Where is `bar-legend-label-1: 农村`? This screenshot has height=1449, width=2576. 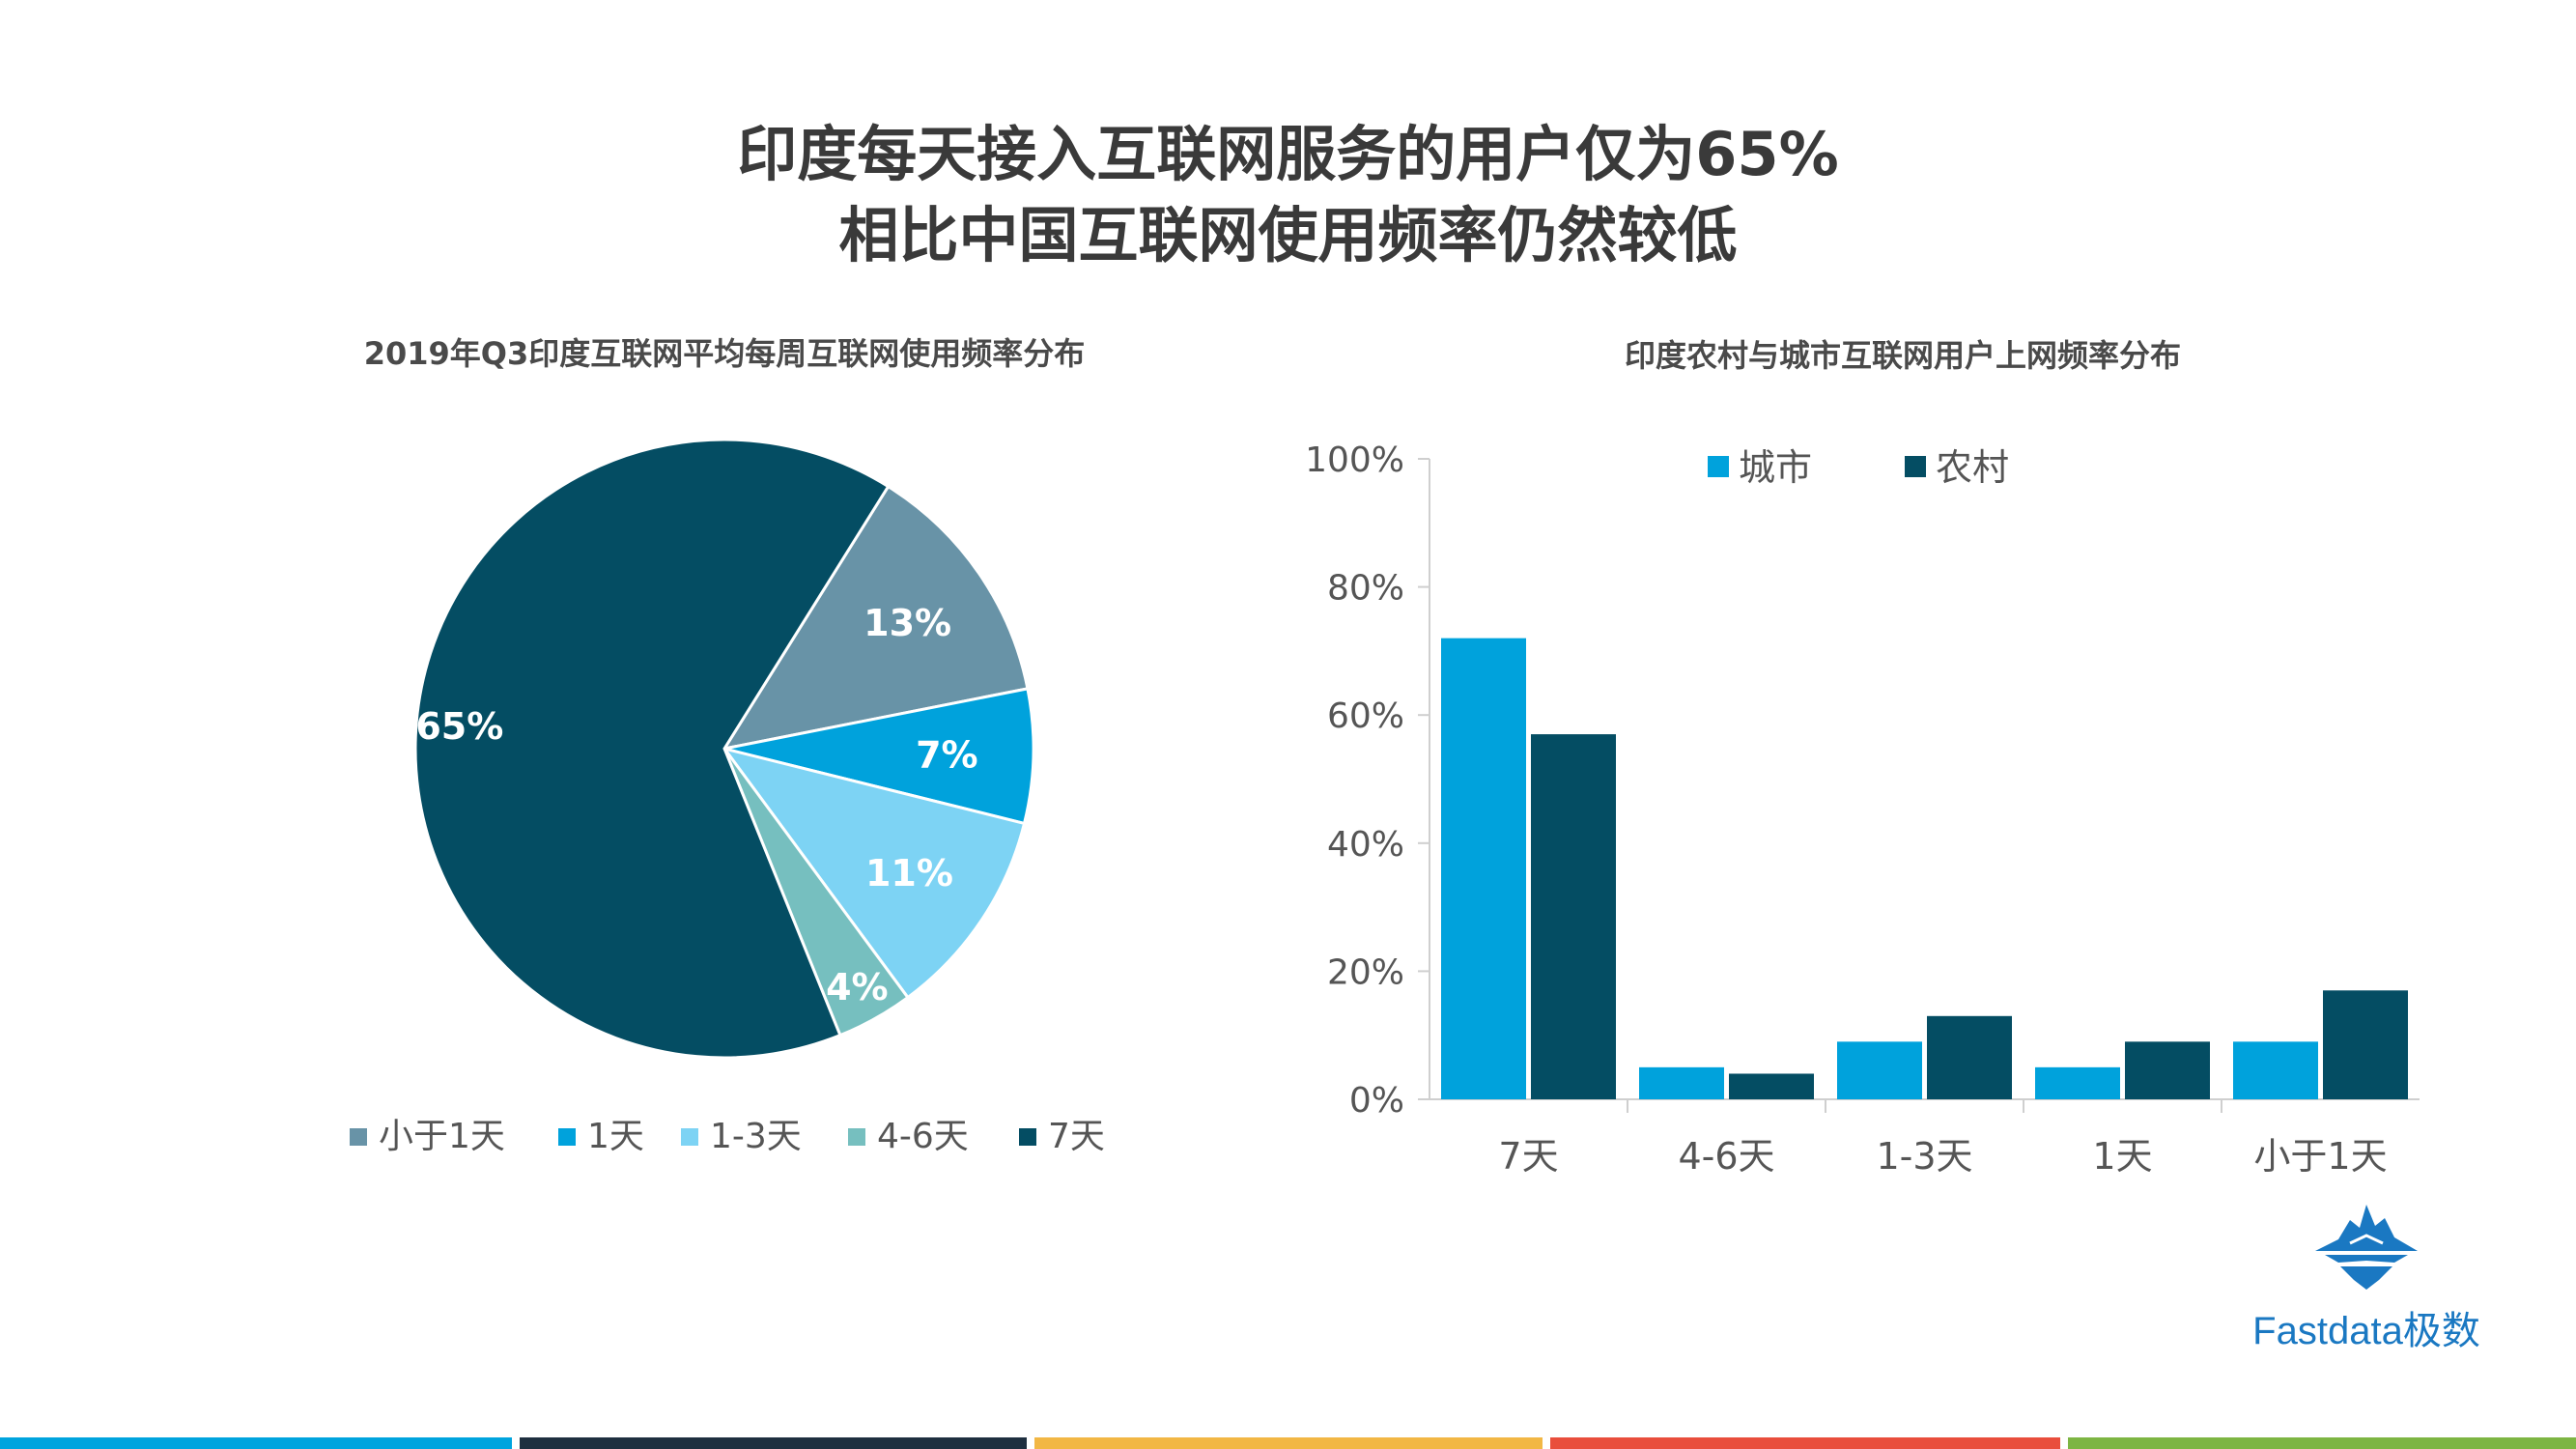 bar-legend-label-1: 农村 is located at coordinates (1972, 467).